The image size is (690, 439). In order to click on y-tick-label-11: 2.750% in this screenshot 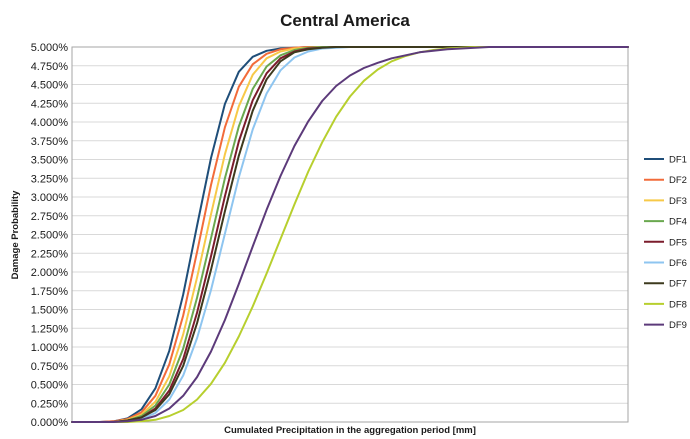, I will do `click(50, 217)`.